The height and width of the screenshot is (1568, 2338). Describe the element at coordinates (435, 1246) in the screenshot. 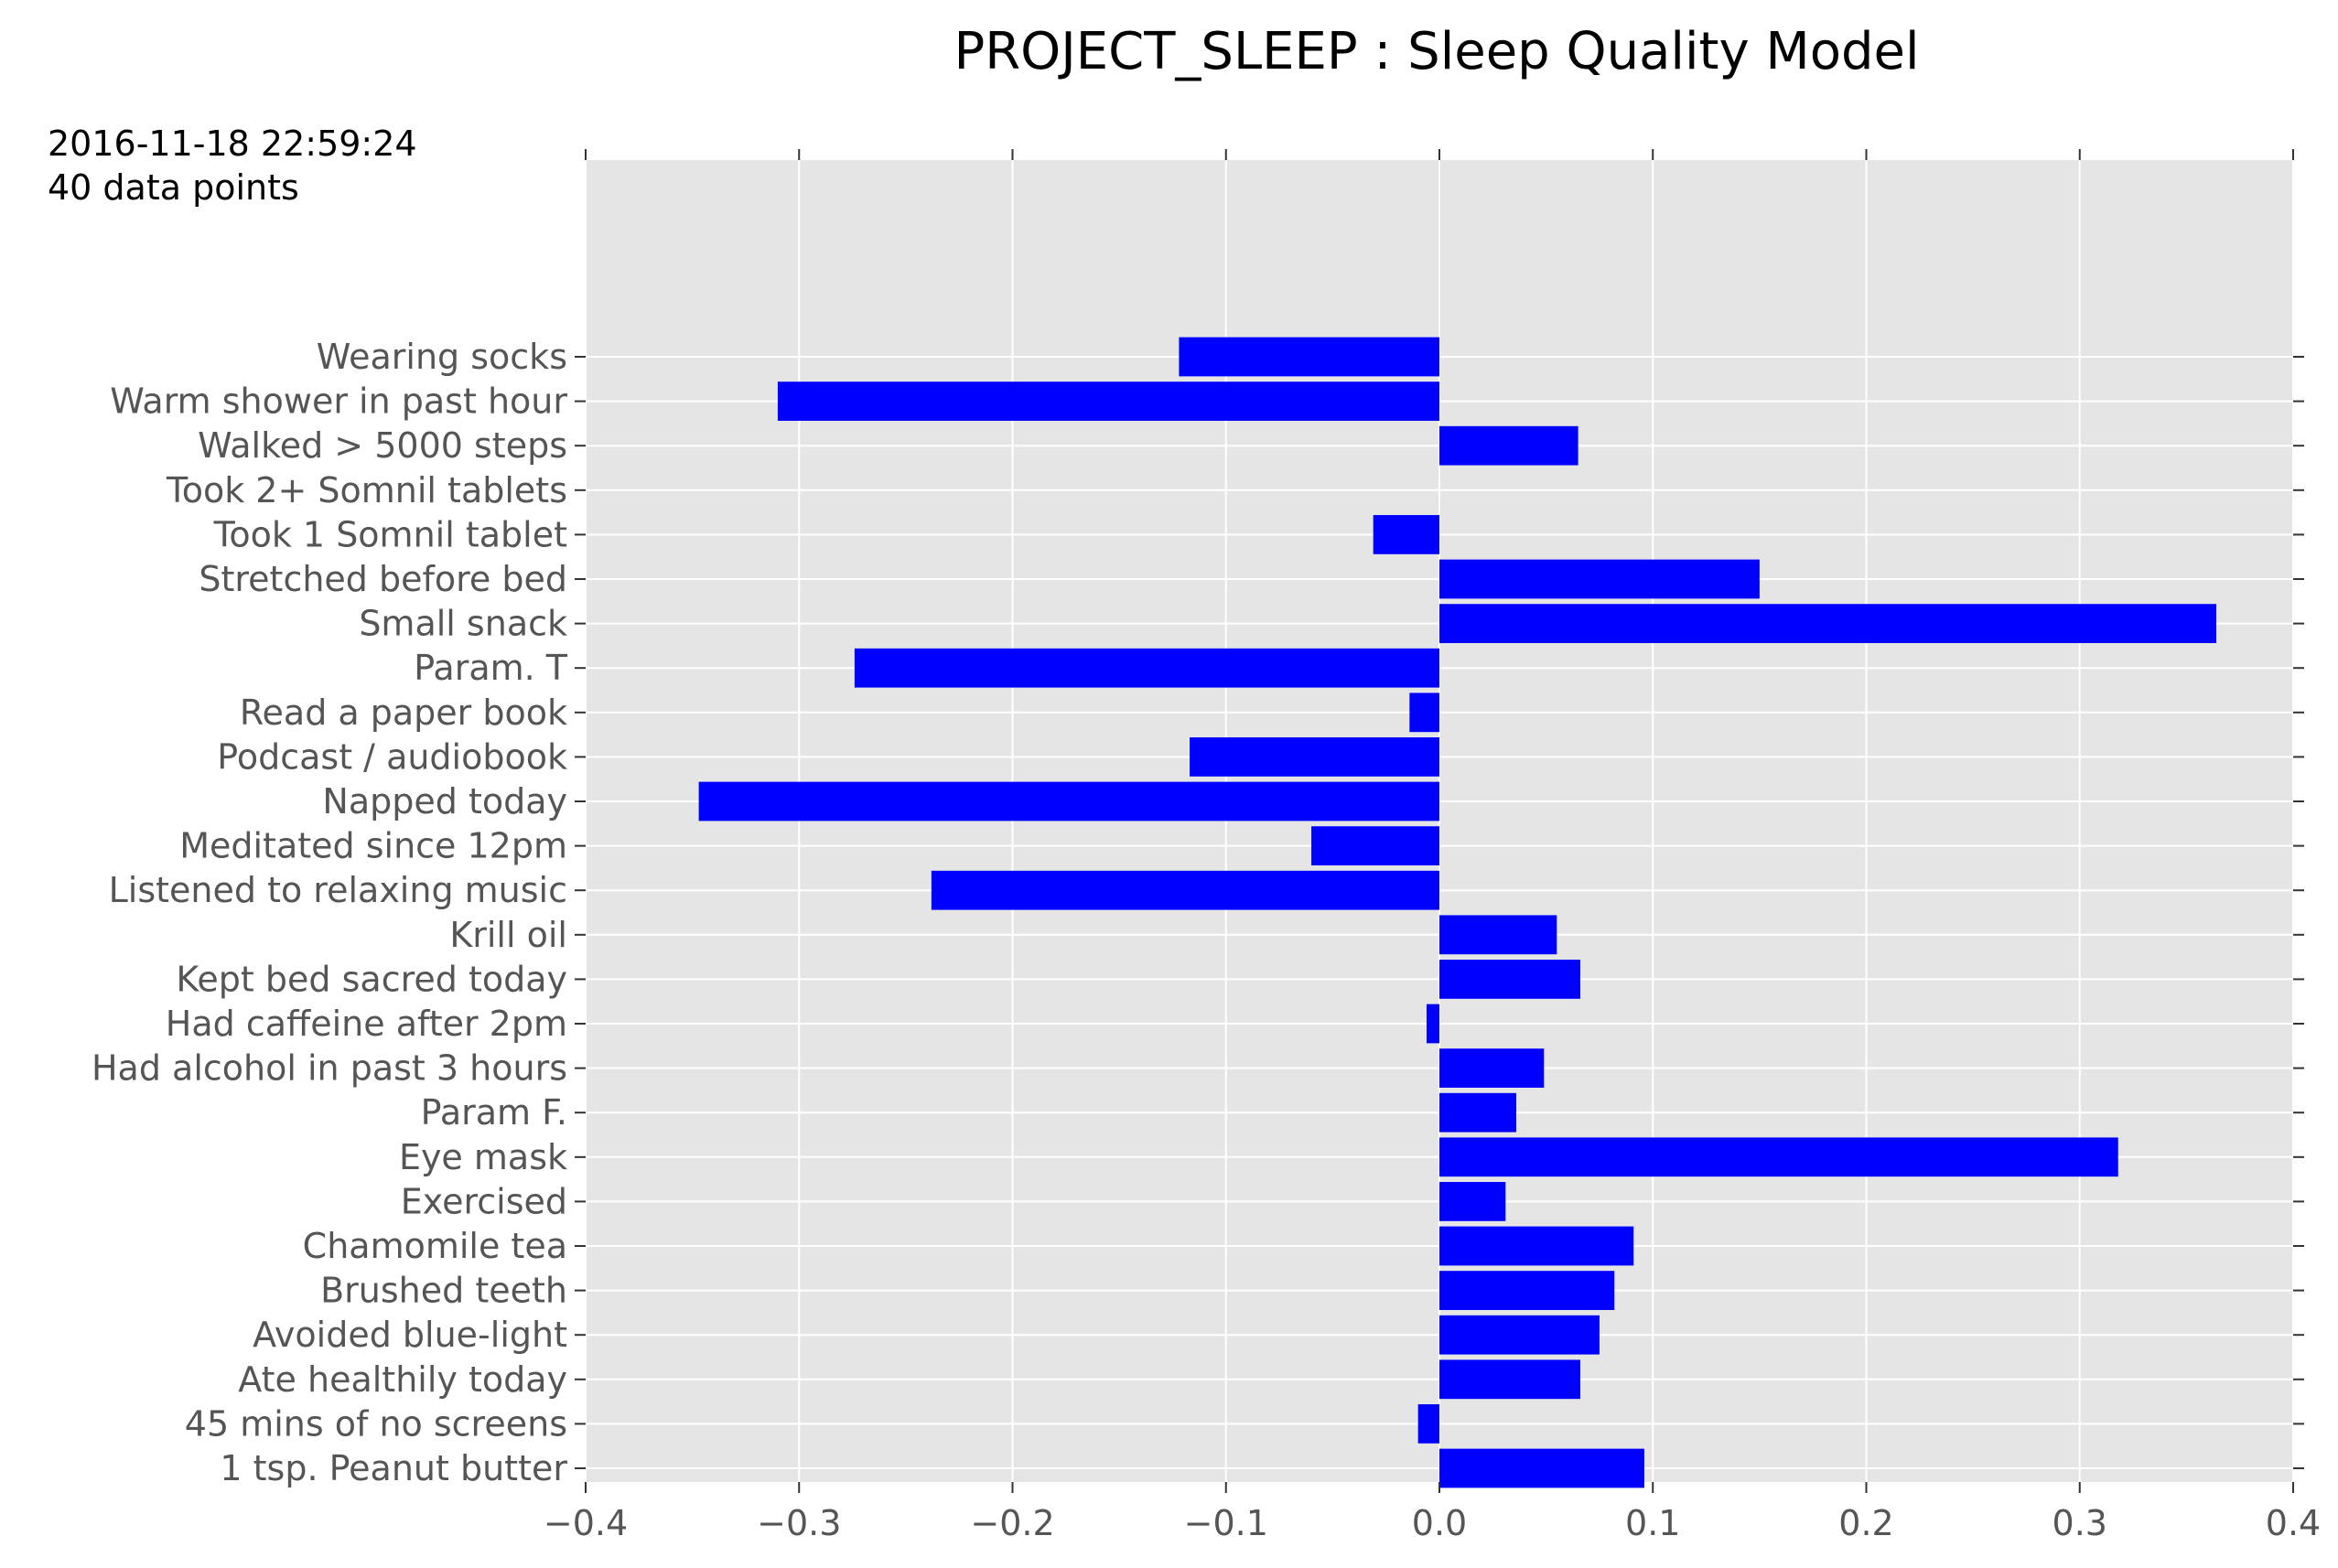

I see `y-tick-label: Chamomile tea` at that location.